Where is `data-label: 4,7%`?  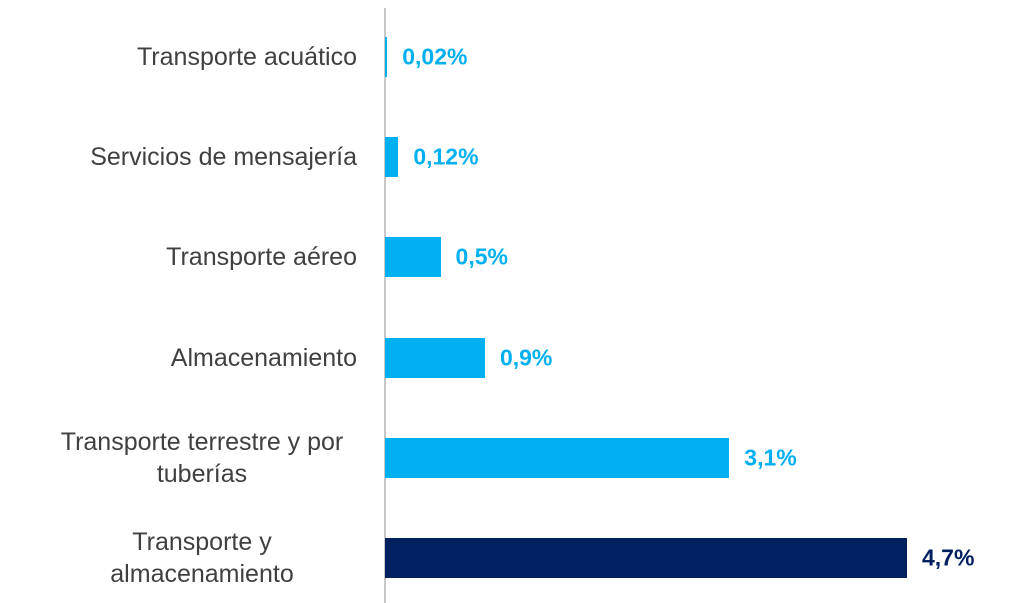
data-label: 4,7% is located at coordinates (948, 557).